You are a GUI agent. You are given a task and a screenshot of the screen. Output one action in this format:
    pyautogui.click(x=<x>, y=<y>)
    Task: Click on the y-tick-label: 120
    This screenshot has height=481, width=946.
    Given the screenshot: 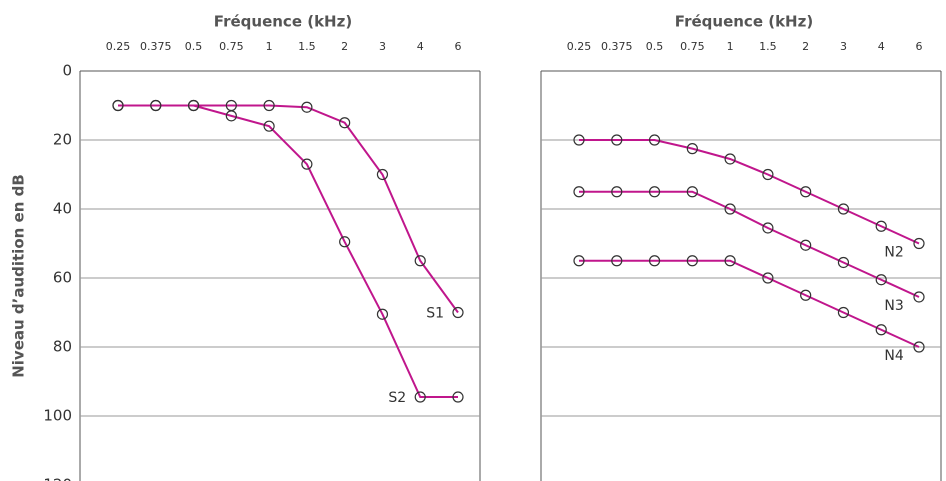 What is the action you would take?
    pyautogui.click(x=57, y=478)
    